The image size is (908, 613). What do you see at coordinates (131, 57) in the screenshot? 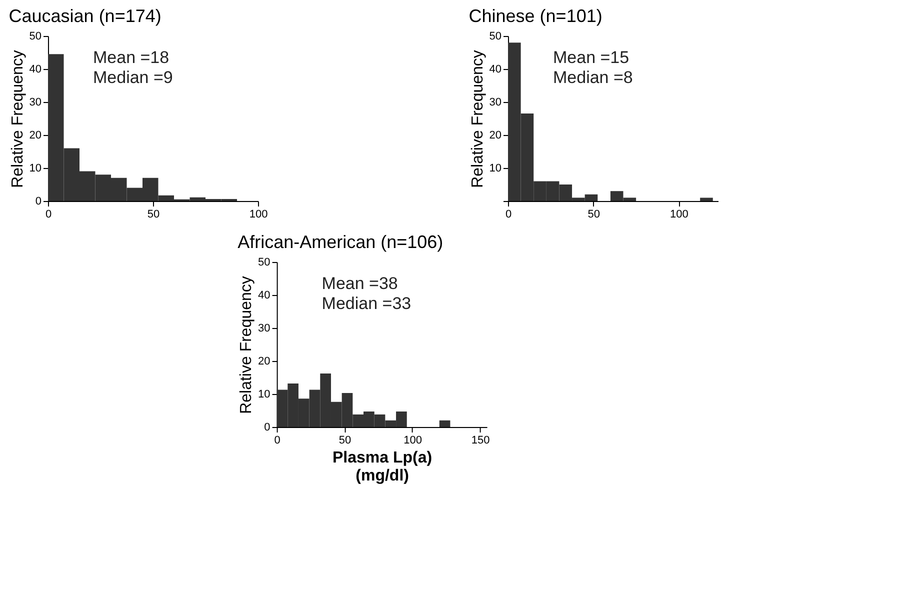
I see `annotation: Mean =18` at bounding box center [131, 57].